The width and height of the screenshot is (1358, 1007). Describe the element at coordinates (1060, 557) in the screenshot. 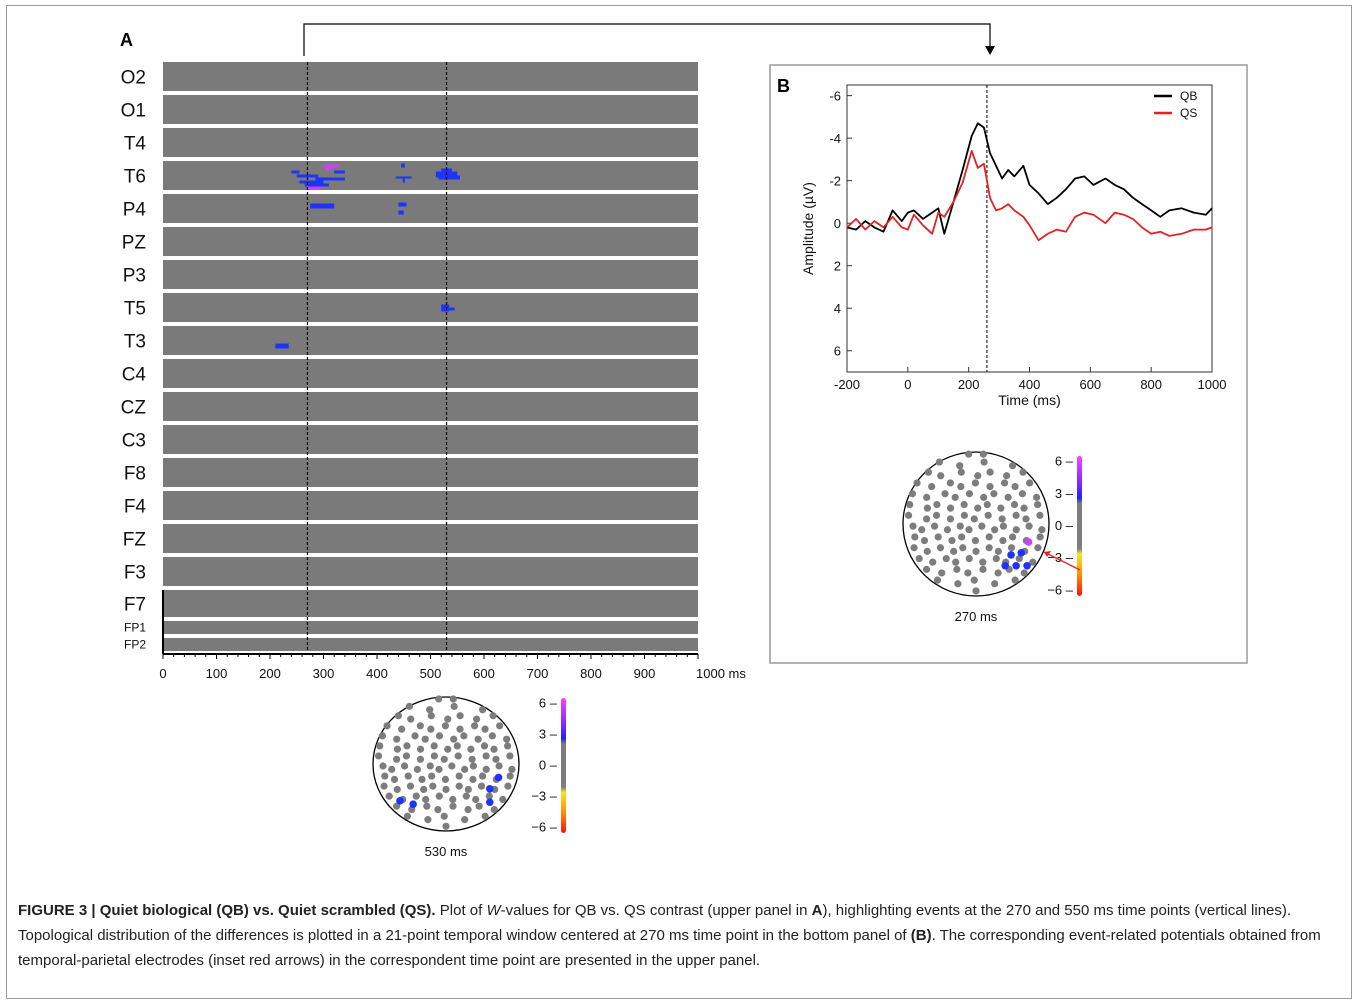

I see `colorbar-tick: −3 –` at that location.